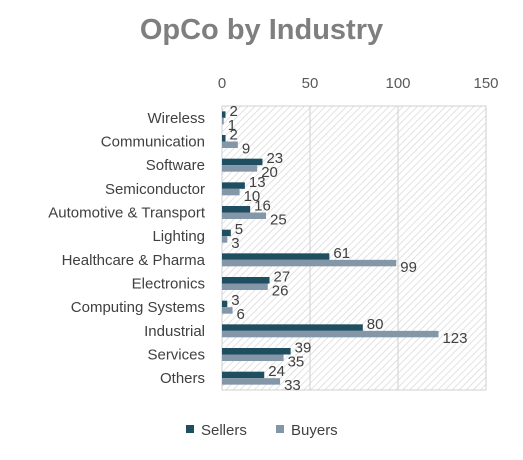 The width and height of the screenshot is (523, 460). What do you see at coordinates (261, 30) in the screenshot?
I see `chart-title: OpCo by Industry` at bounding box center [261, 30].